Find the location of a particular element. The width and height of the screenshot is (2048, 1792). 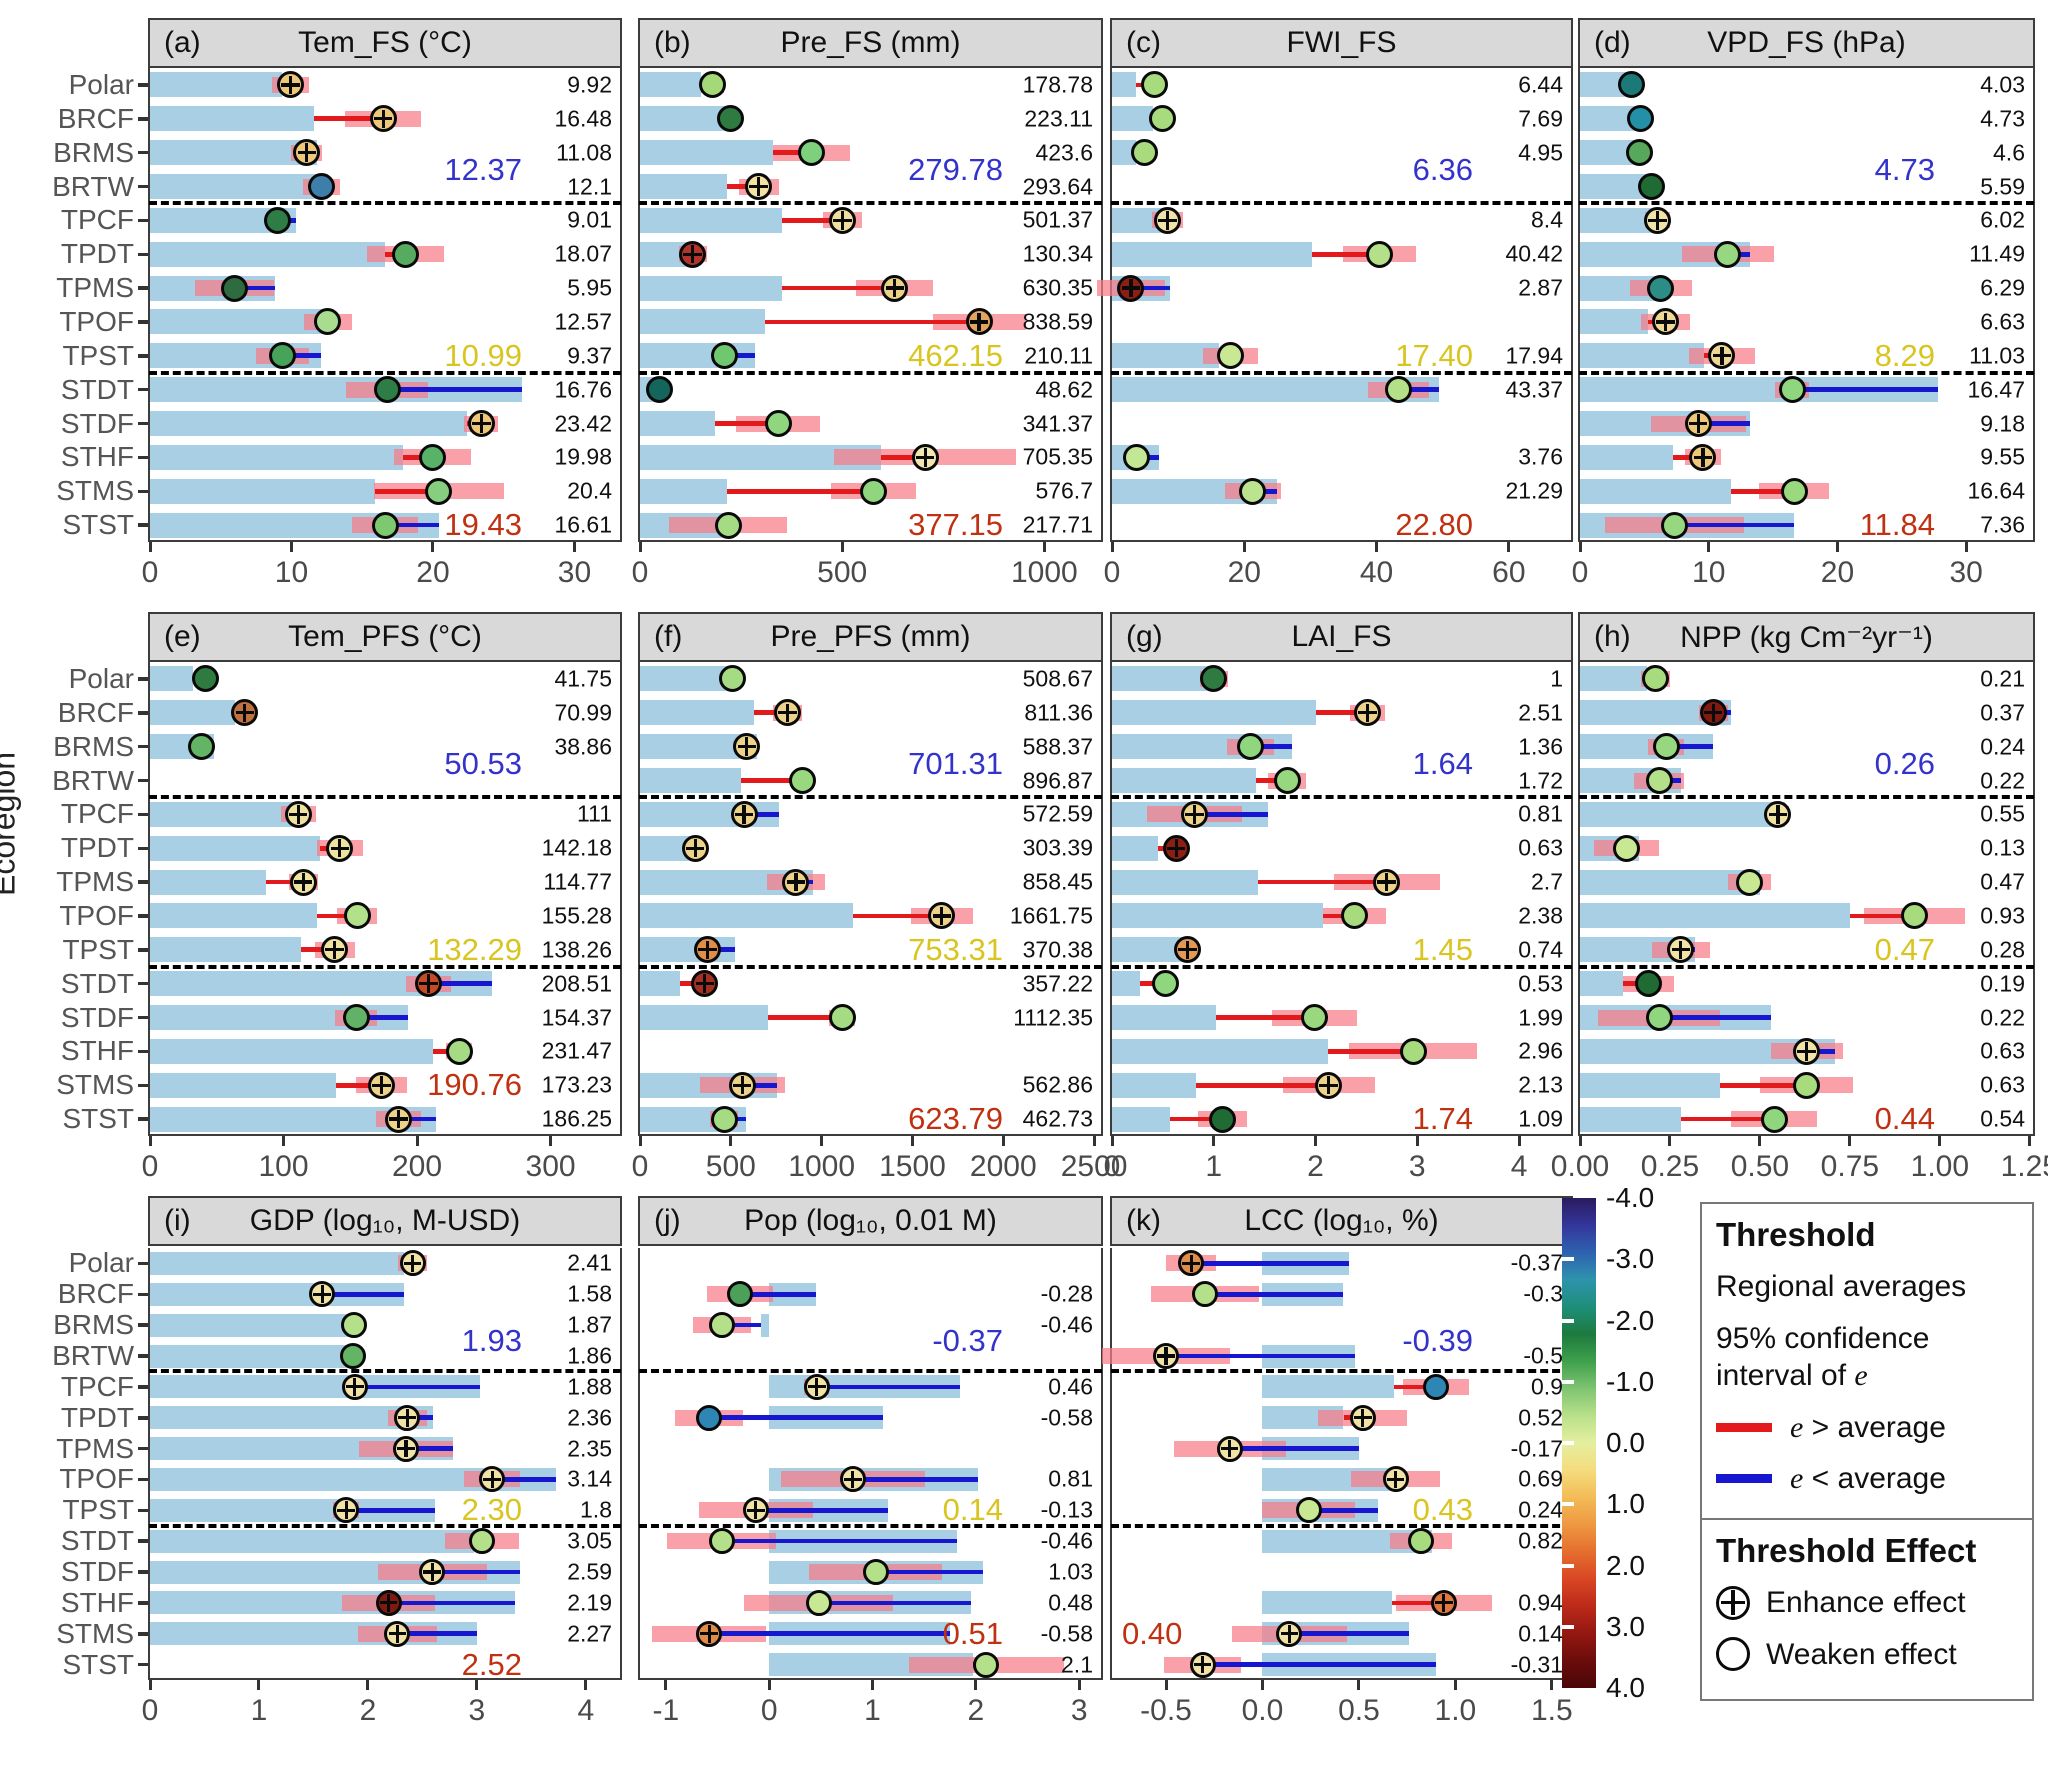

group-mean-label: 0.47 is located at coordinates (1904, 949).